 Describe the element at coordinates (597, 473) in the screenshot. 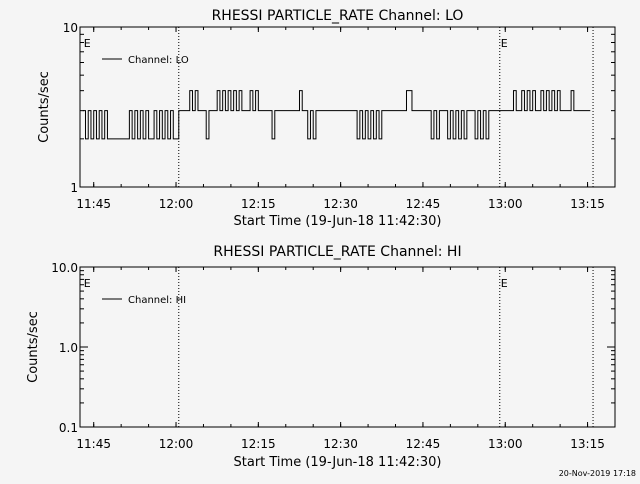

I see `timestamp-label: 20-Nov-2019 17:18` at that location.